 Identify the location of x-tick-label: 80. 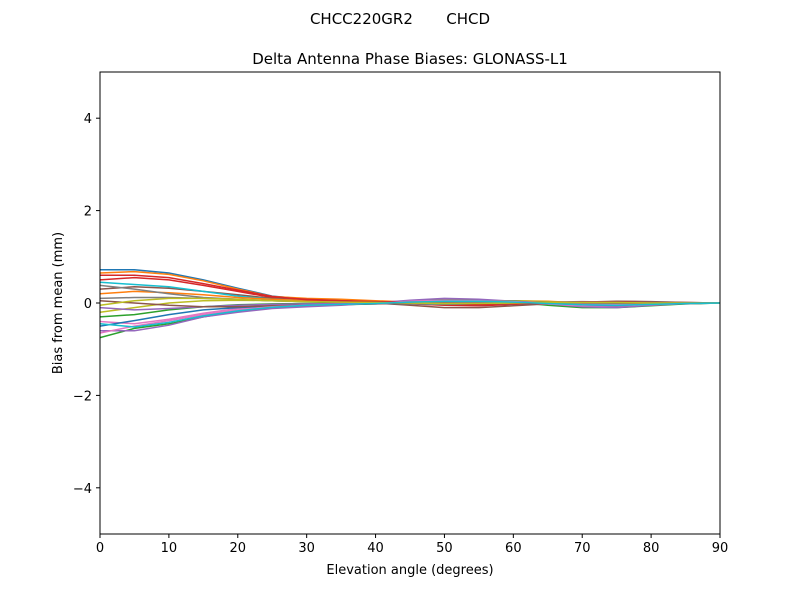
(651, 548).